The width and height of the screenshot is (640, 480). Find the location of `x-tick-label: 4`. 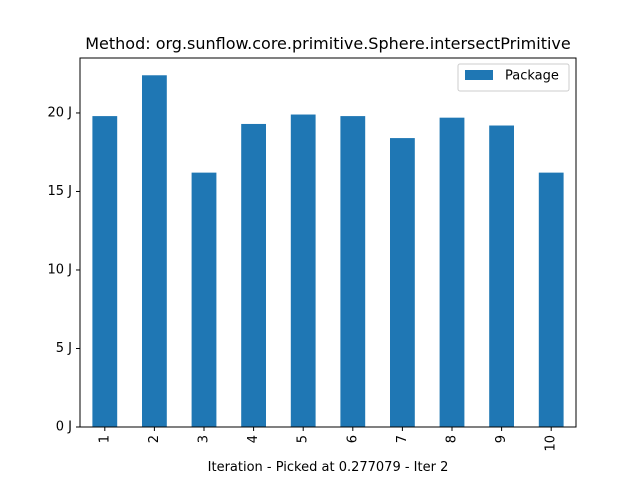

x-tick-label: 4 is located at coordinates (253, 439).